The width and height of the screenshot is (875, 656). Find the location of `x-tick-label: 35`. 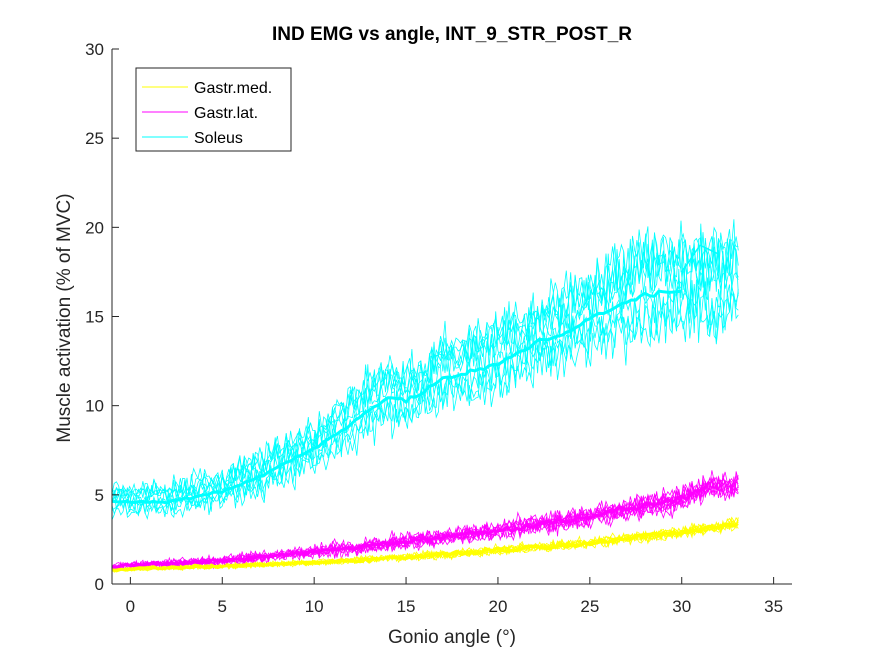

x-tick-label: 35 is located at coordinates (773, 606).